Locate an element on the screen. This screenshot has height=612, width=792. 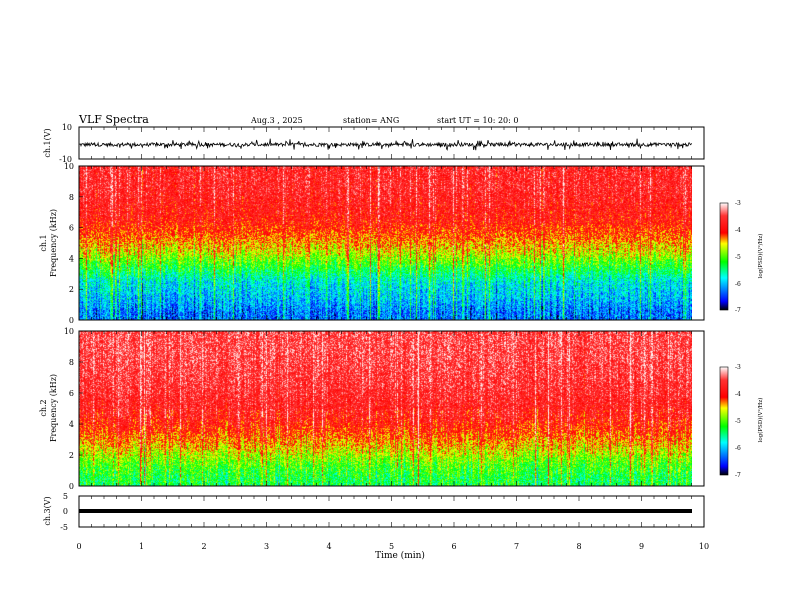
ch2-colorbar-label: log(PSD)(V²/Hz) is located at coordinates (760, 420).